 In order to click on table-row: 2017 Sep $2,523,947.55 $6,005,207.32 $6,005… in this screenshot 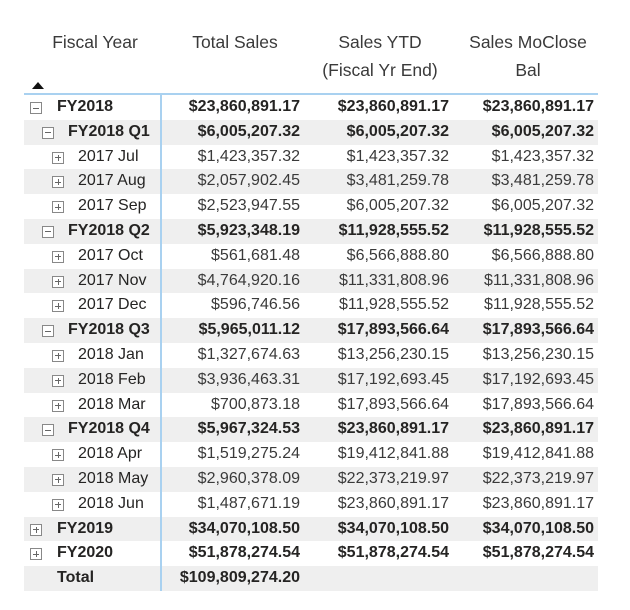, I will do `click(311, 206)`.